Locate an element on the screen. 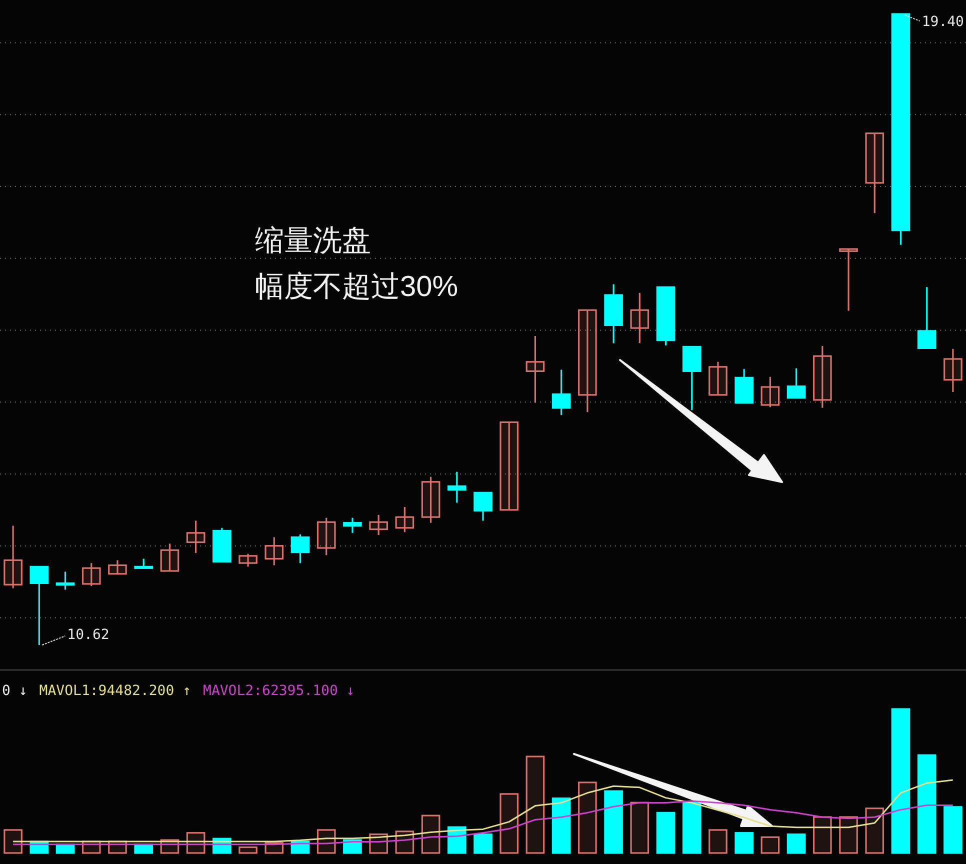 Image resolution: width=966 pixels, height=864 pixels. text: MAVOL2:62395.100 ↓ is located at coordinates (279, 691).